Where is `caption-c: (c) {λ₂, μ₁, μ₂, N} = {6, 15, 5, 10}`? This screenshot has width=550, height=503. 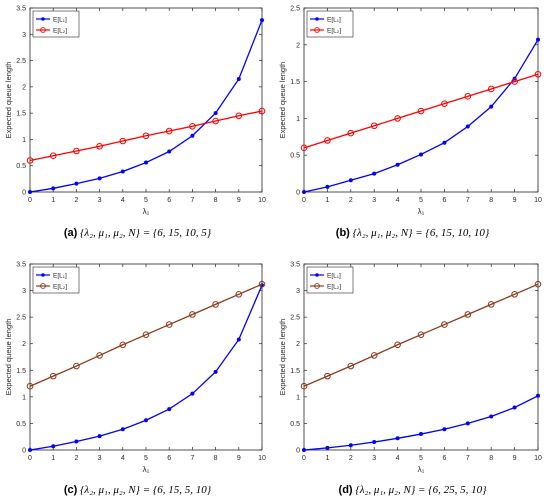
caption-c: (c) {λ₂, μ₁, μ₂, N} = {6, 15, 5, 10} is located at coordinates (137, 490).